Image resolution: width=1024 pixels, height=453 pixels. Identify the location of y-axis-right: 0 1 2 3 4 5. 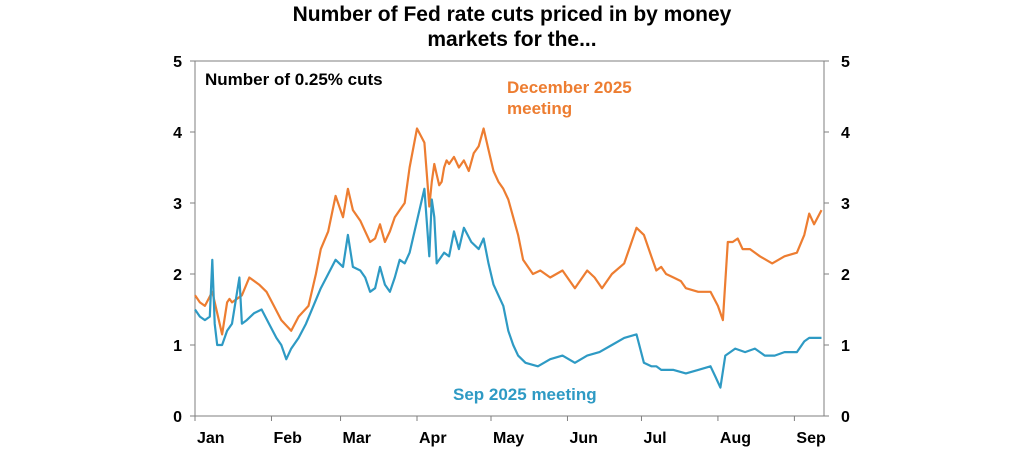
(837, 240).